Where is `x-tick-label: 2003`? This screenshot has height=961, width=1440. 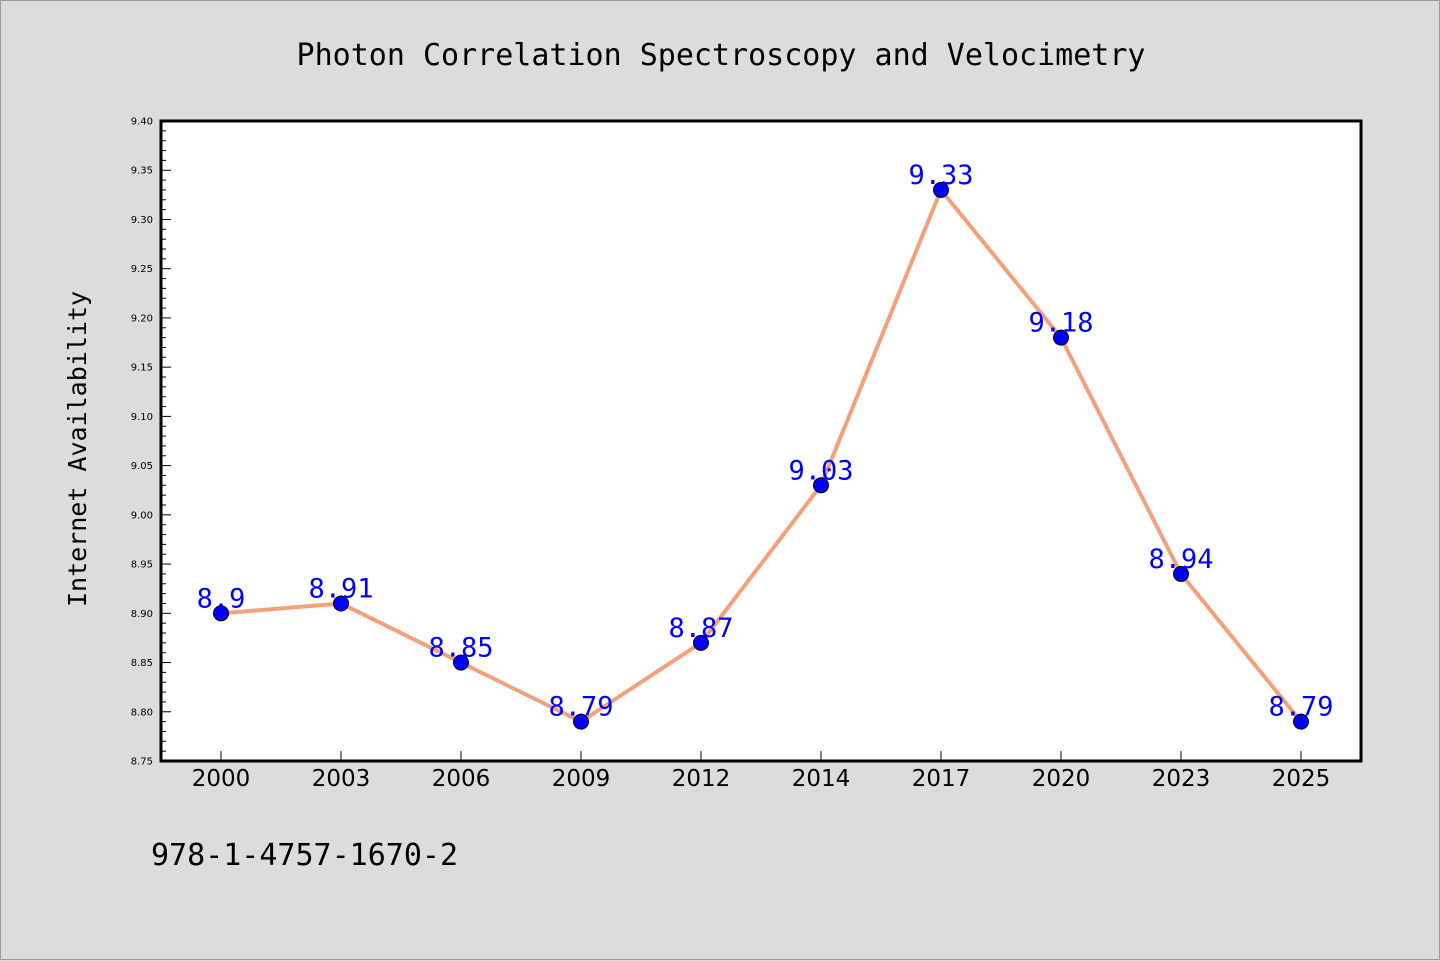 x-tick-label: 2003 is located at coordinates (341, 779).